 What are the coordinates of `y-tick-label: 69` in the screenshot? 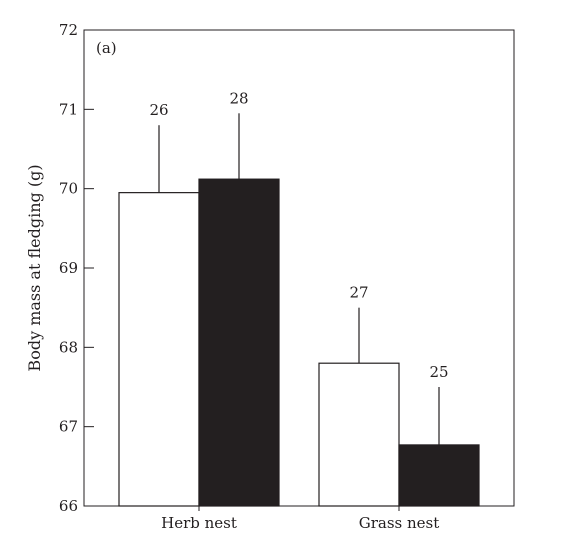 It's located at (68, 268).